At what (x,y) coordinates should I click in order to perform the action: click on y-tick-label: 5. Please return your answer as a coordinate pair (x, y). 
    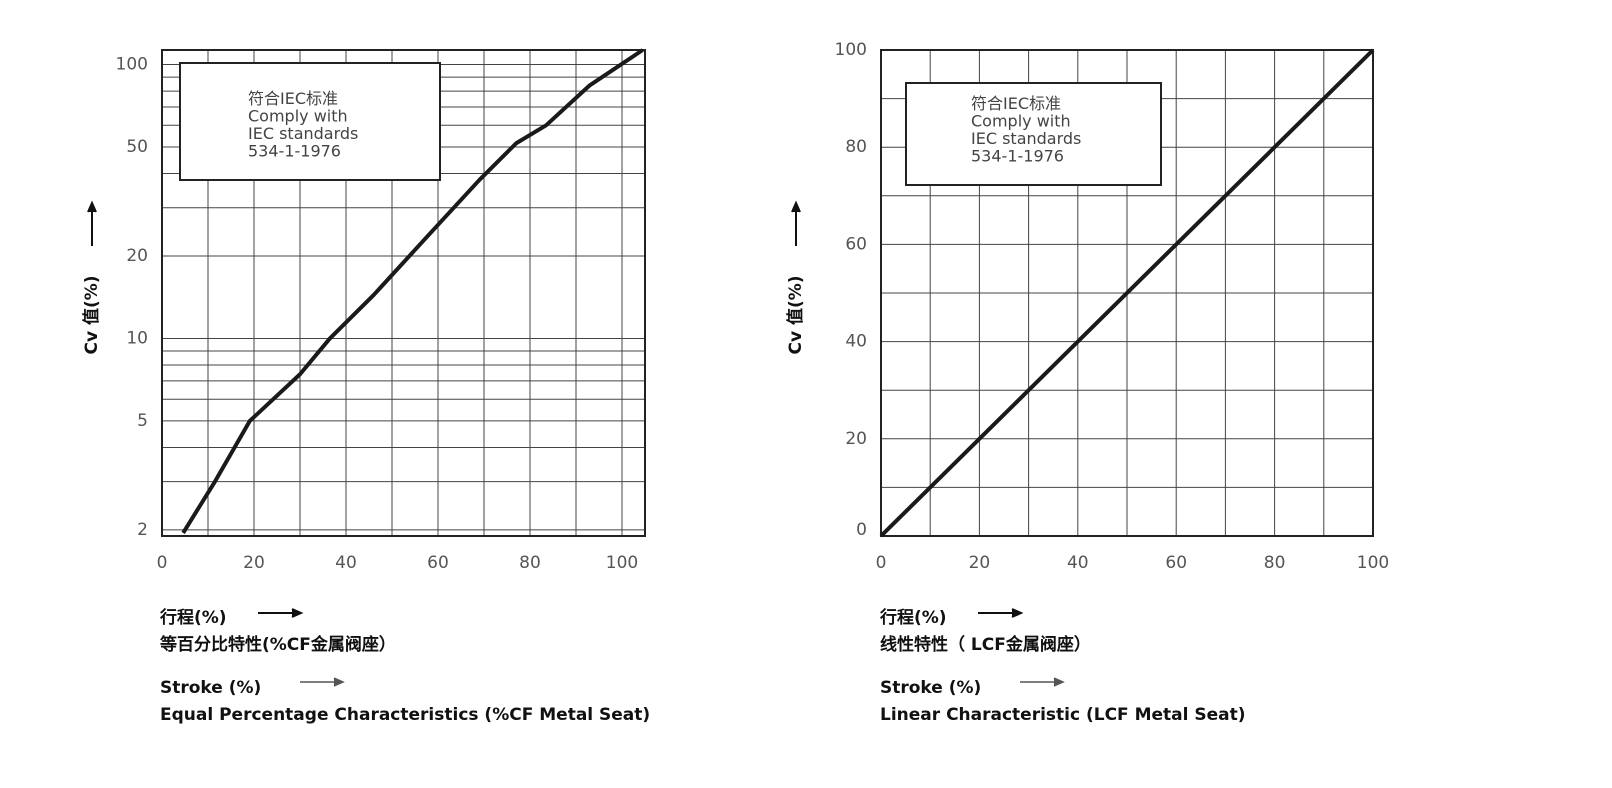
    Looking at the image, I should click on (142, 421).